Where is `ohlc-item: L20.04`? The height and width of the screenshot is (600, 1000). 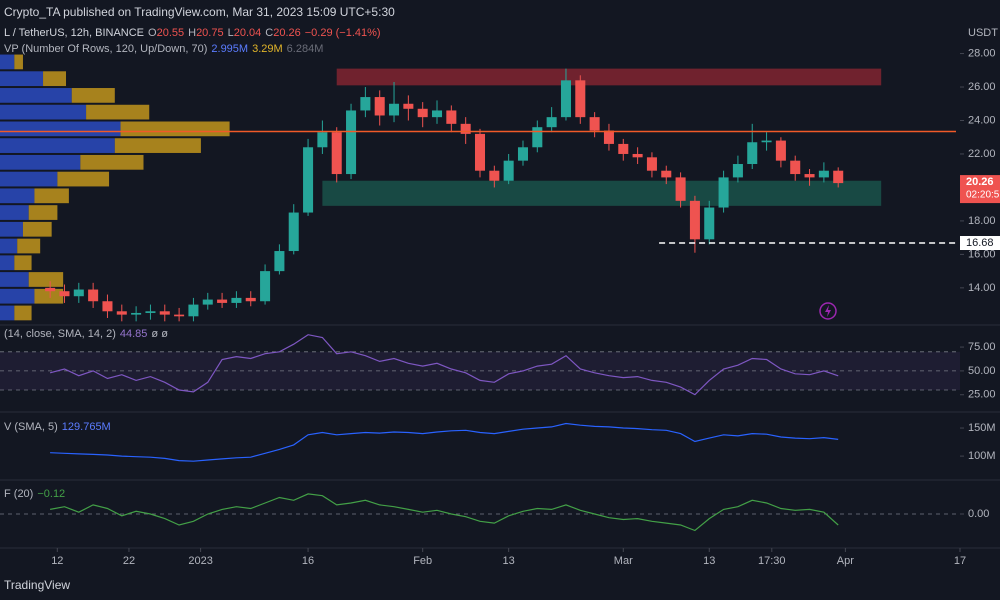
ohlc-item: L20.04 is located at coordinates (245, 33).